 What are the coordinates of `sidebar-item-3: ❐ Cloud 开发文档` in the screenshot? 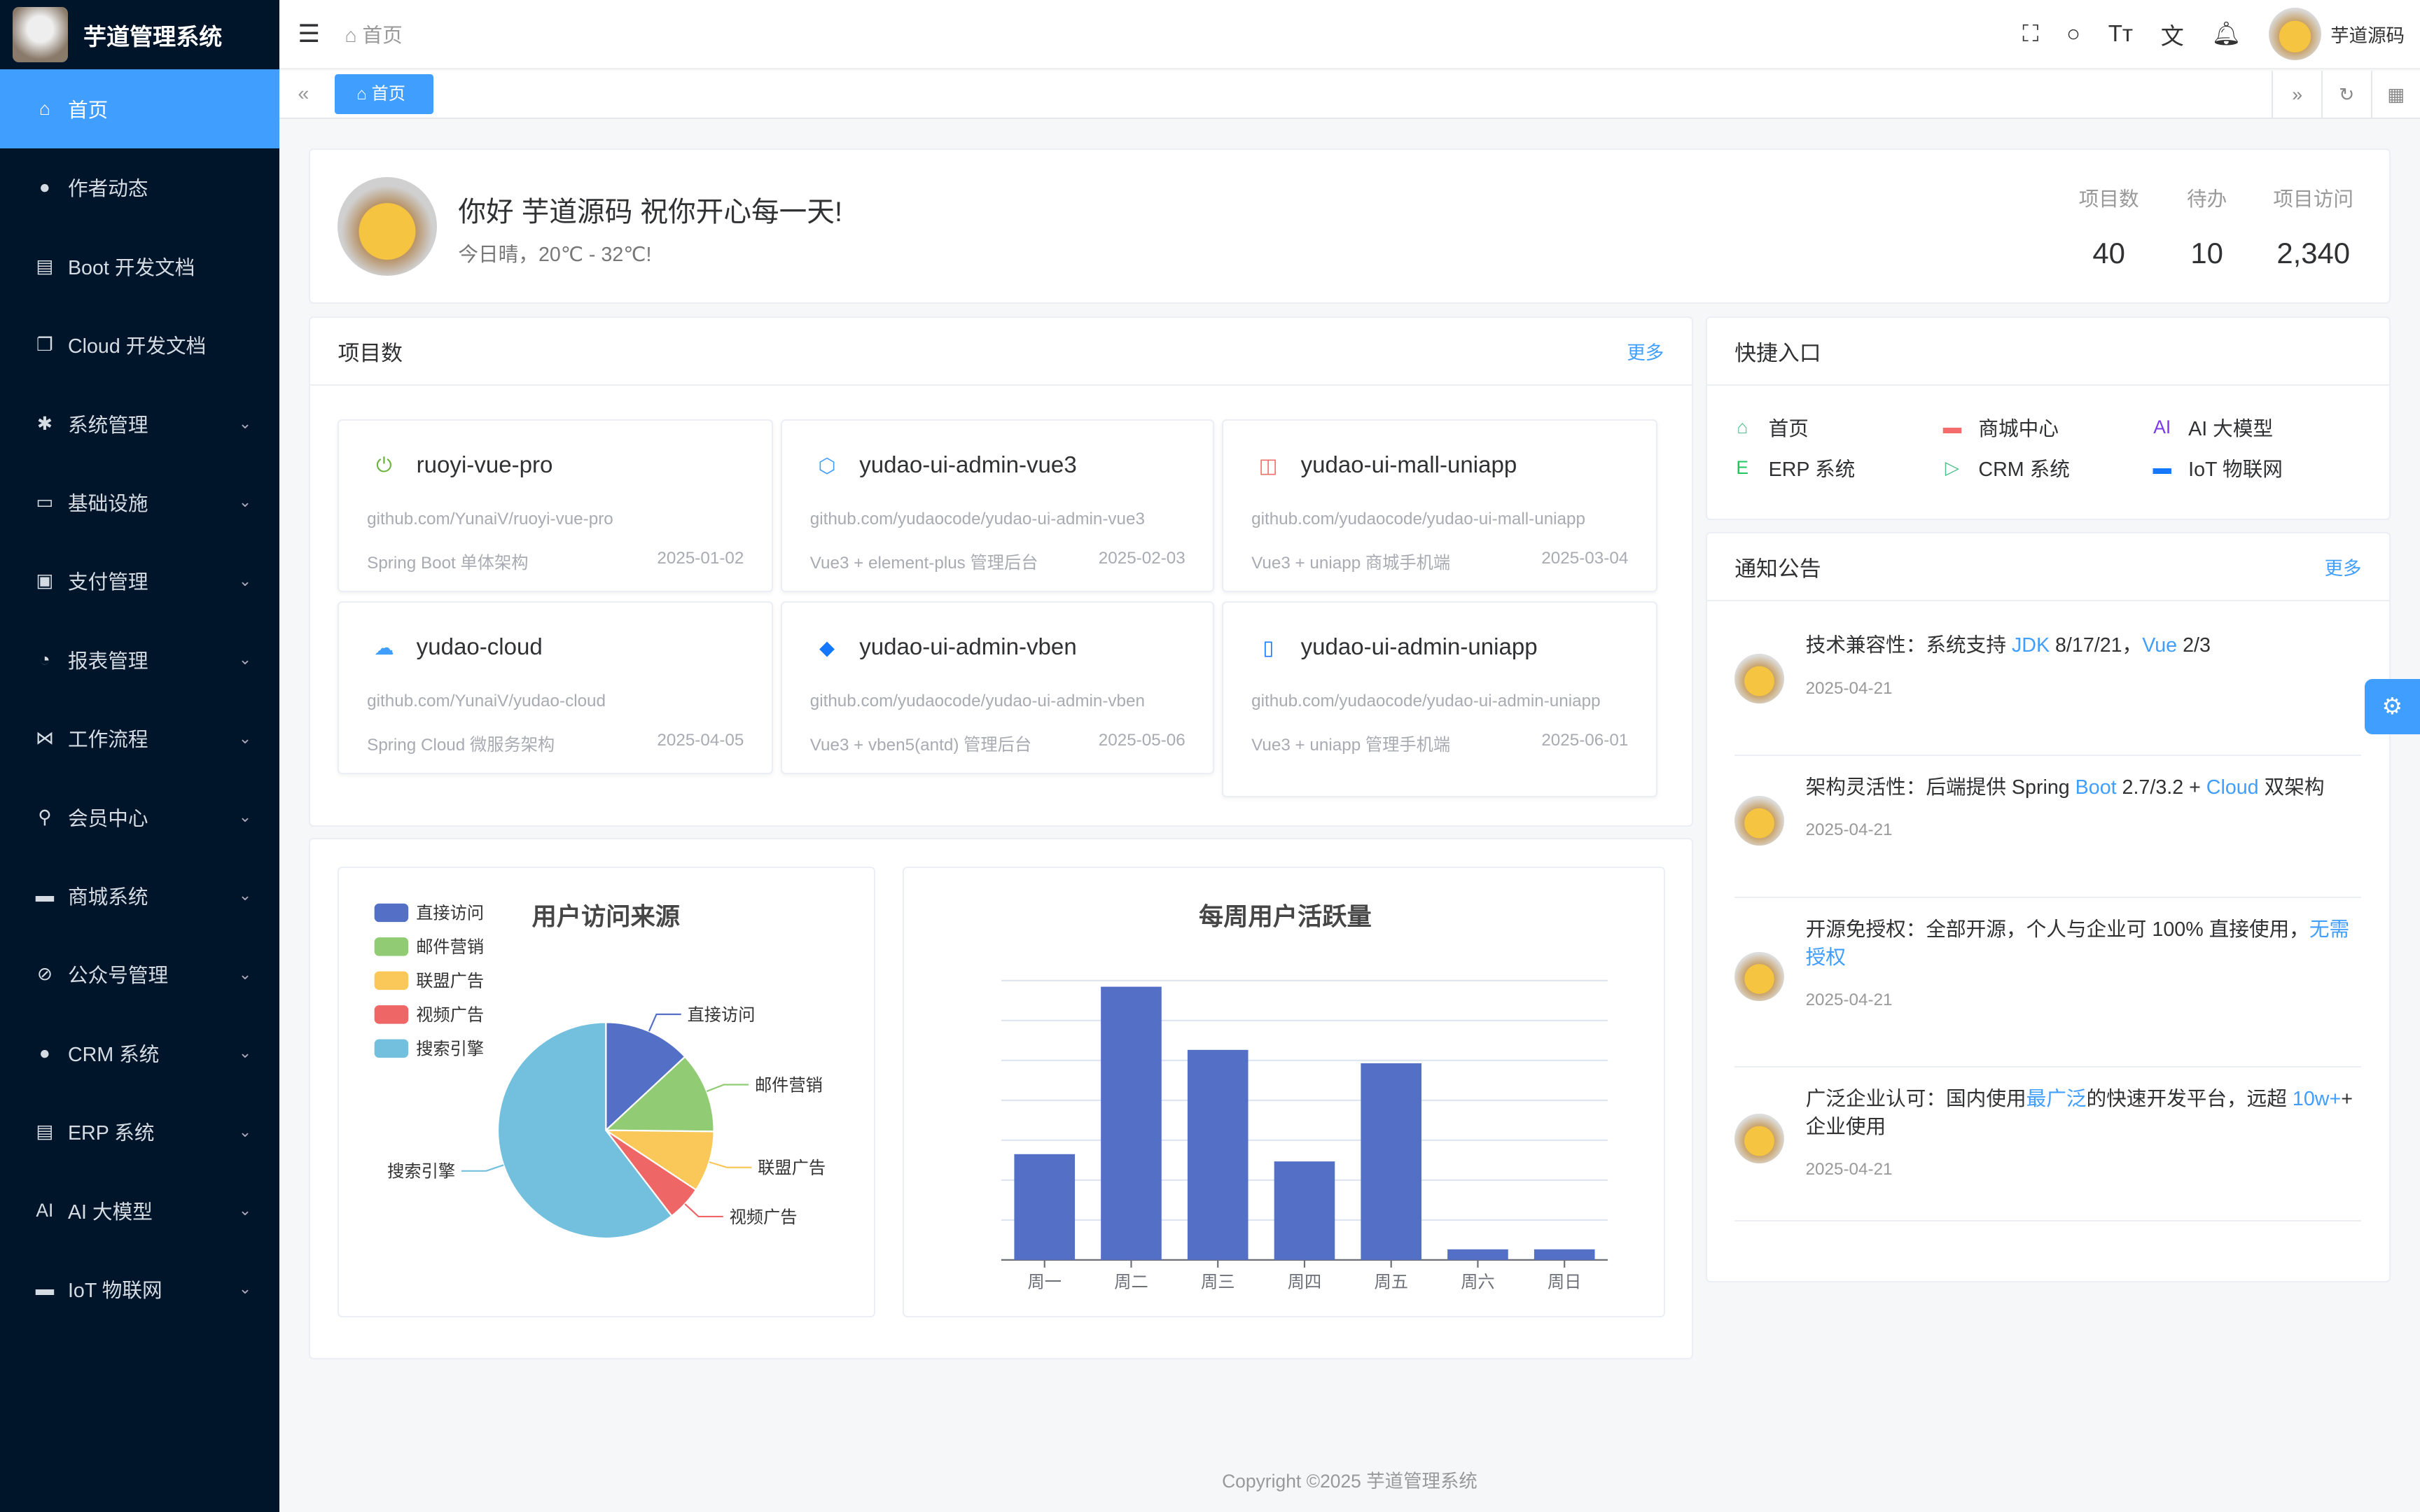 It's located at (139, 344).